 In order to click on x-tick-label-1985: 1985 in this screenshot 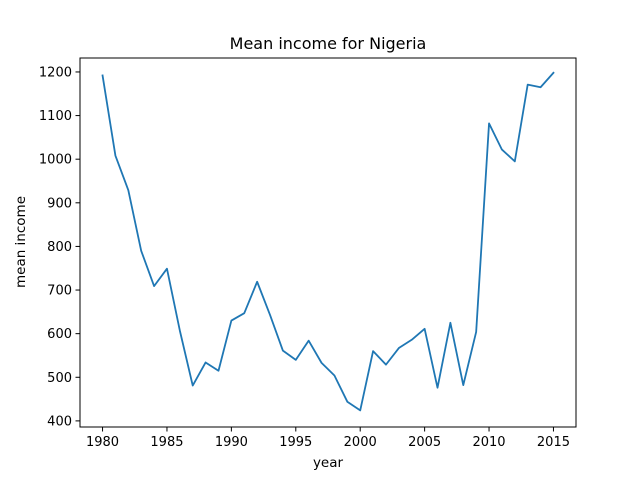, I will do `click(166, 442)`.